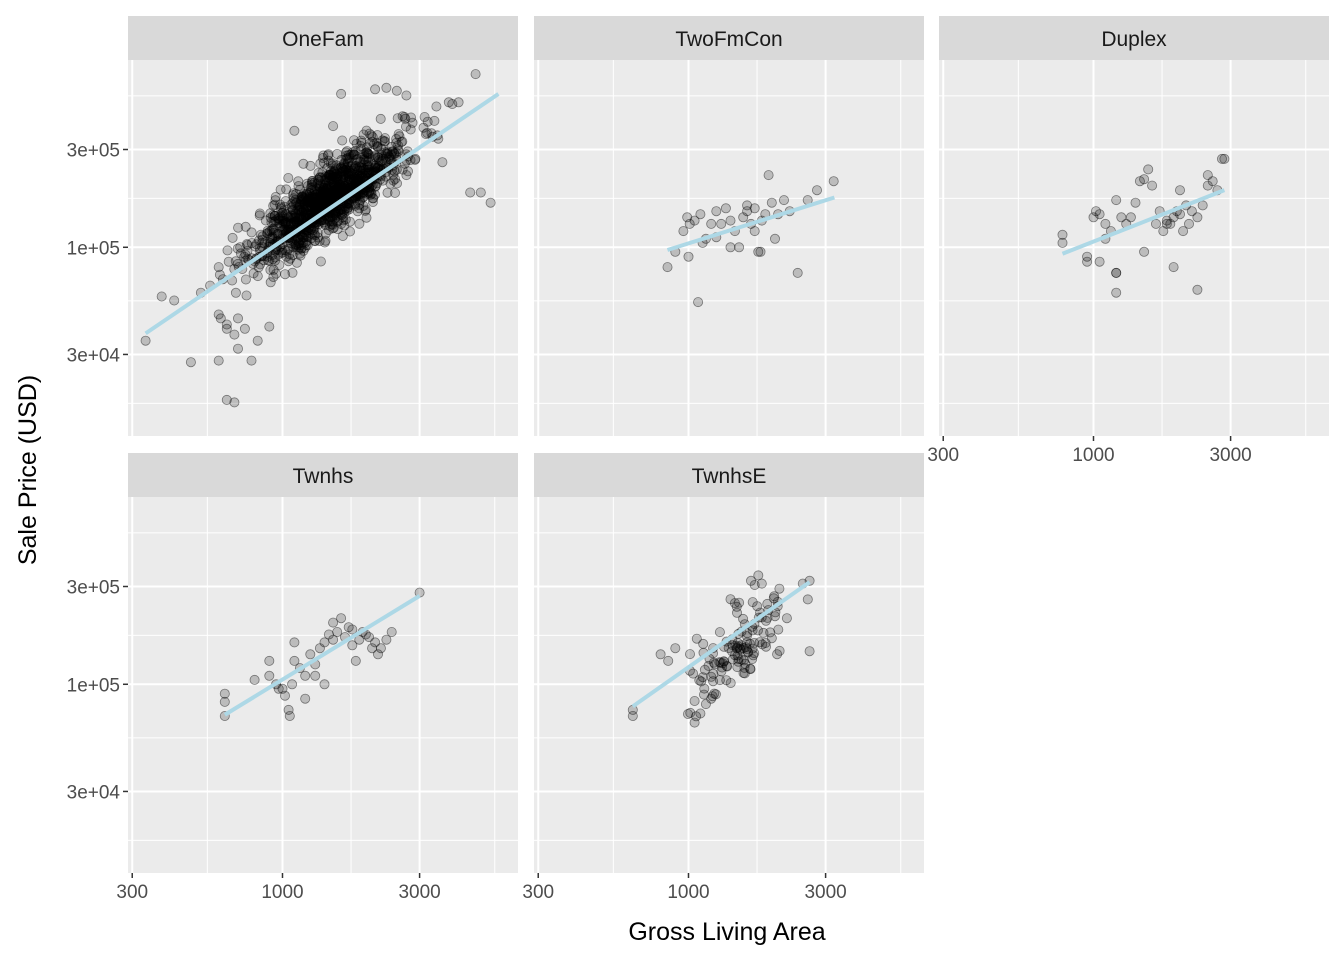 Image resolution: width=1344 pixels, height=960 pixels. What do you see at coordinates (282, 892) in the screenshot?
I see `x-tick-label: 1000` at bounding box center [282, 892].